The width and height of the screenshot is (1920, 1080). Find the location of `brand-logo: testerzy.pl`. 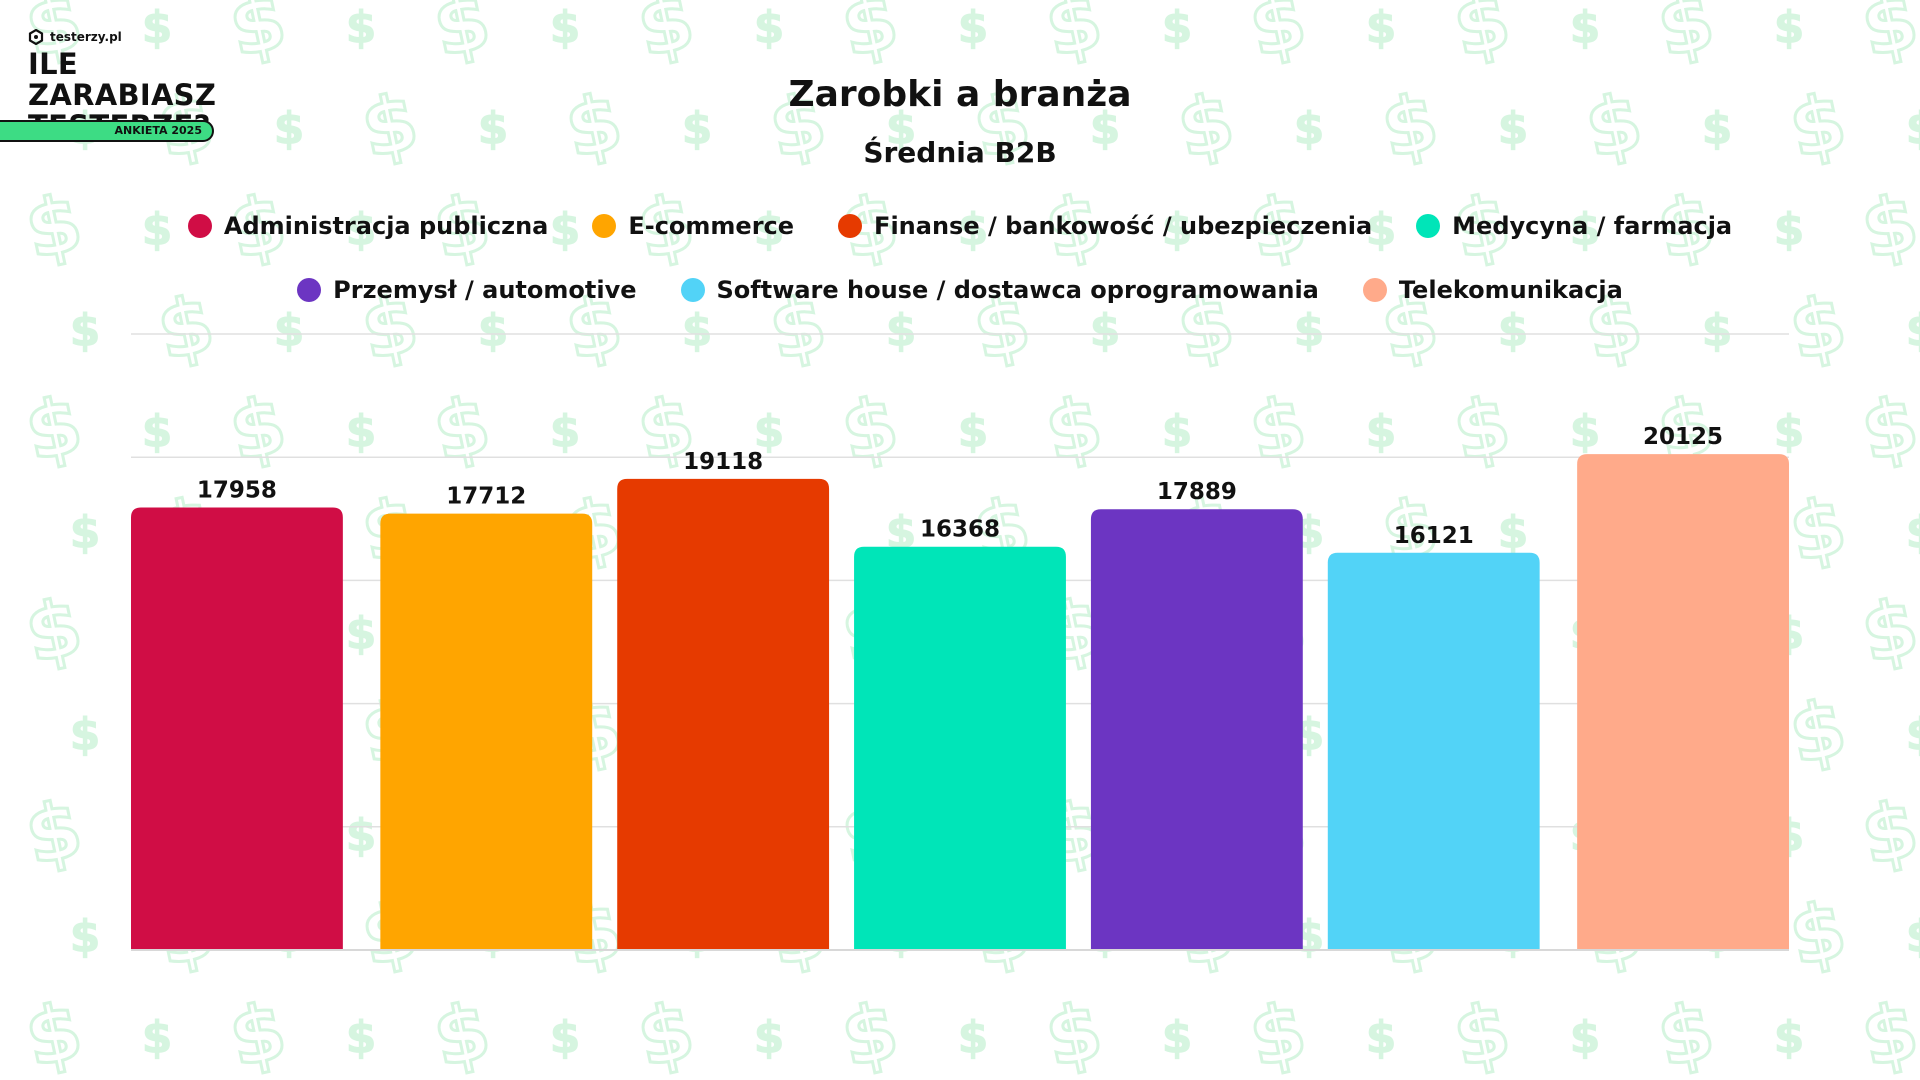

brand-logo: testerzy.pl is located at coordinates (148, 37).